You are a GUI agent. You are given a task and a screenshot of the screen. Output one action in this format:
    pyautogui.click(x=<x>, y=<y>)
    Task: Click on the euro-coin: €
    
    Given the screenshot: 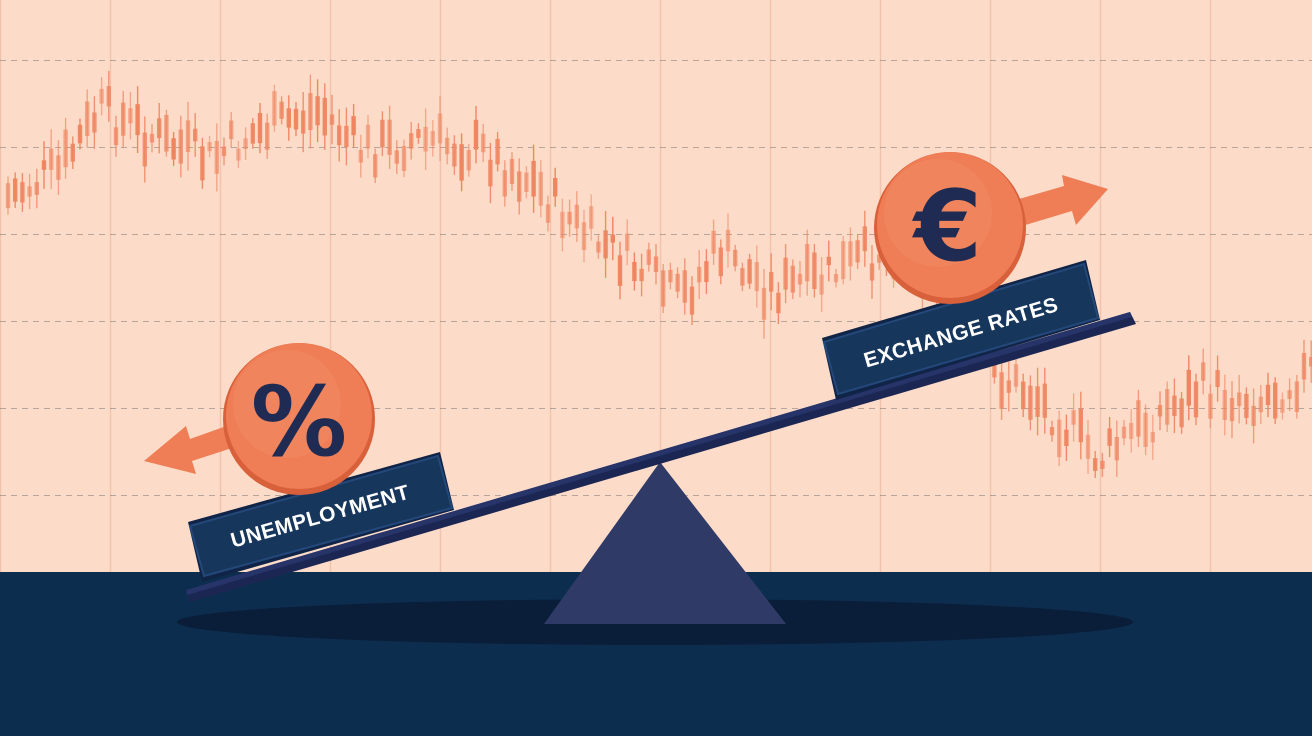 What is the action you would take?
    pyautogui.click(x=950, y=228)
    